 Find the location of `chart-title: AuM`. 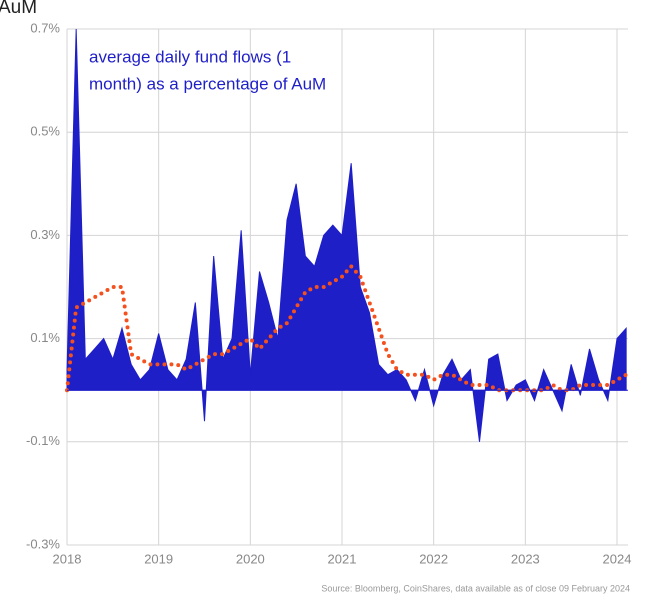

chart-title: AuM is located at coordinates (18, 9).